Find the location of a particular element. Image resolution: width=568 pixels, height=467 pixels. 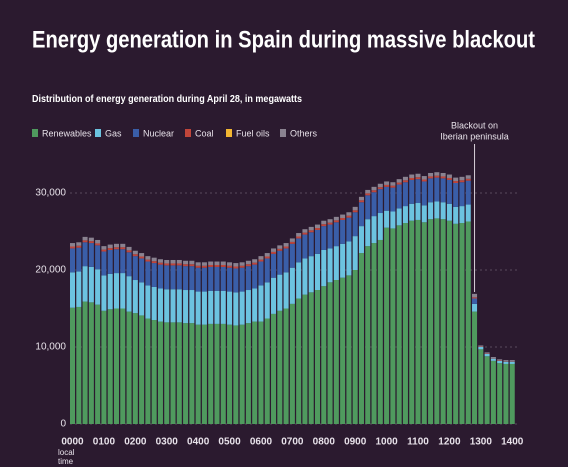

x-tick-label: 0900 is located at coordinates (355, 442).